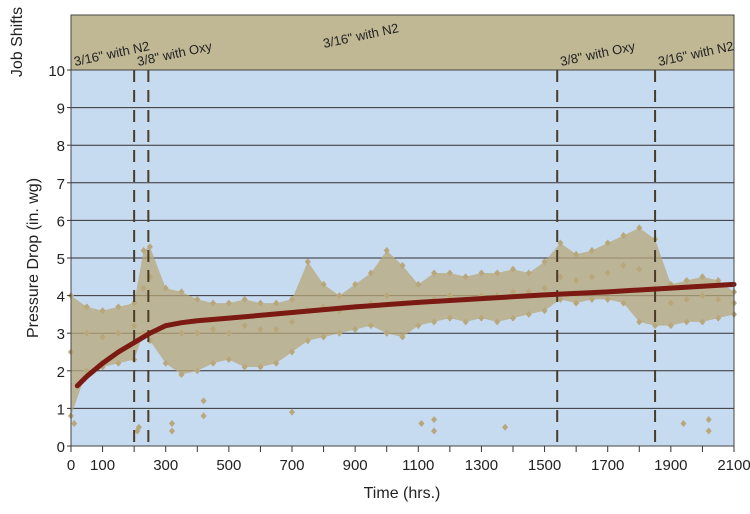 This screenshot has width=750, height=514. I want to click on y-tick-label: 9, so click(61, 109).